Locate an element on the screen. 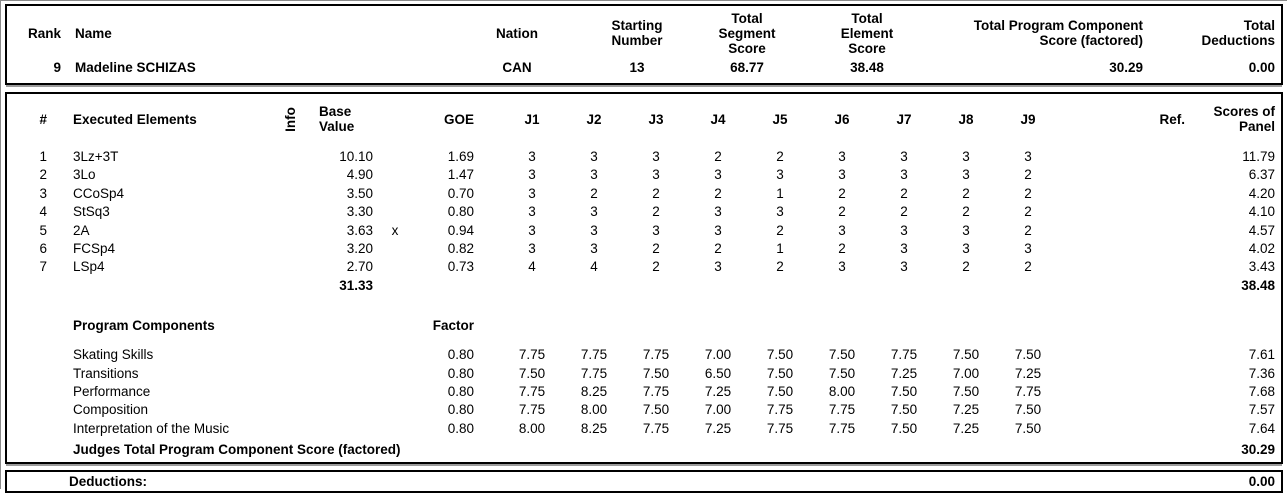 The image size is (1287, 493). starting-number-header: Starting Number is located at coordinates (637, 33).